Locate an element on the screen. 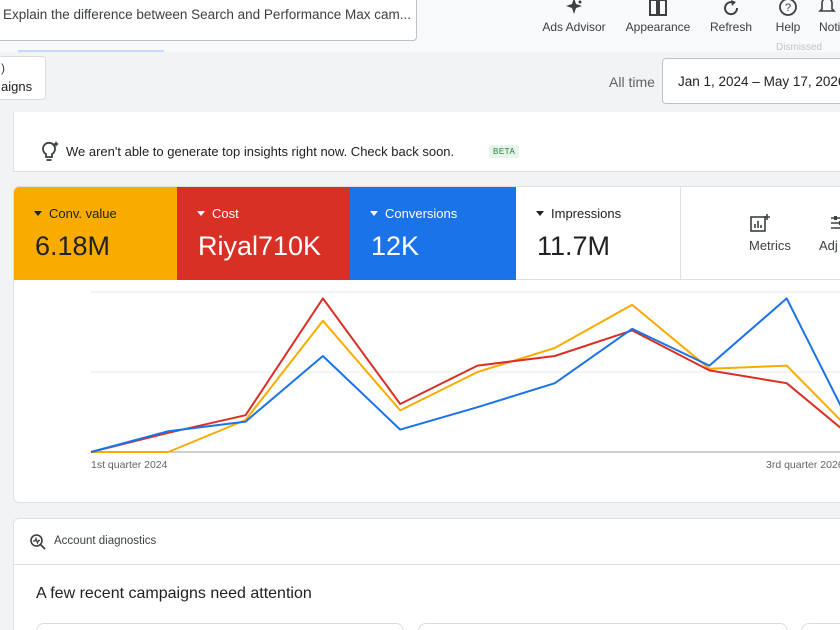 The image size is (840, 630). appearance-icon is located at coordinates (658, 8).